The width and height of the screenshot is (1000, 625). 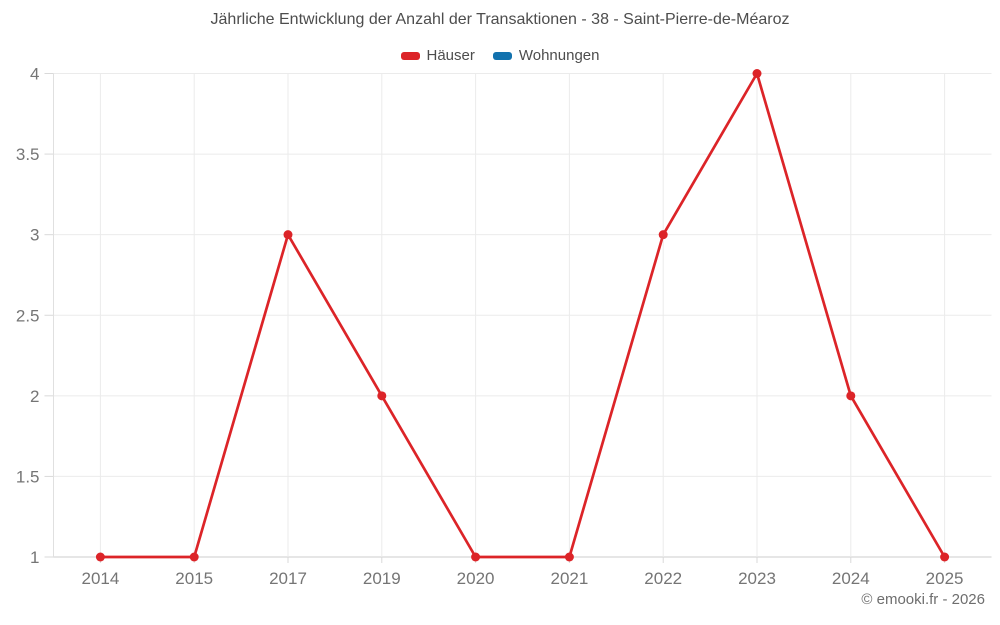 I want to click on chart-legend: Häuser Wohnungen, so click(x=500, y=55).